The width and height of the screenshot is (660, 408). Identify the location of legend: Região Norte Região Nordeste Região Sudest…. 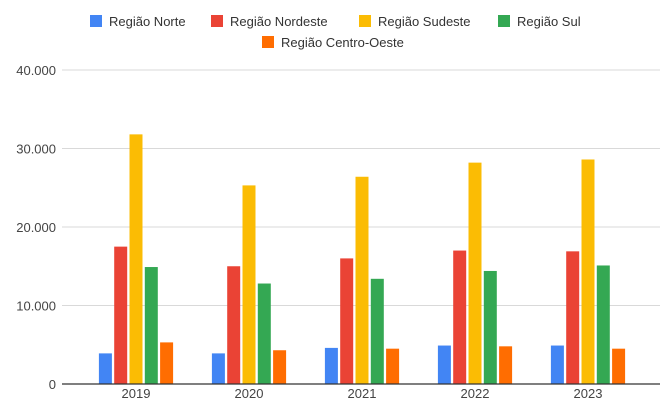
(335, 32).